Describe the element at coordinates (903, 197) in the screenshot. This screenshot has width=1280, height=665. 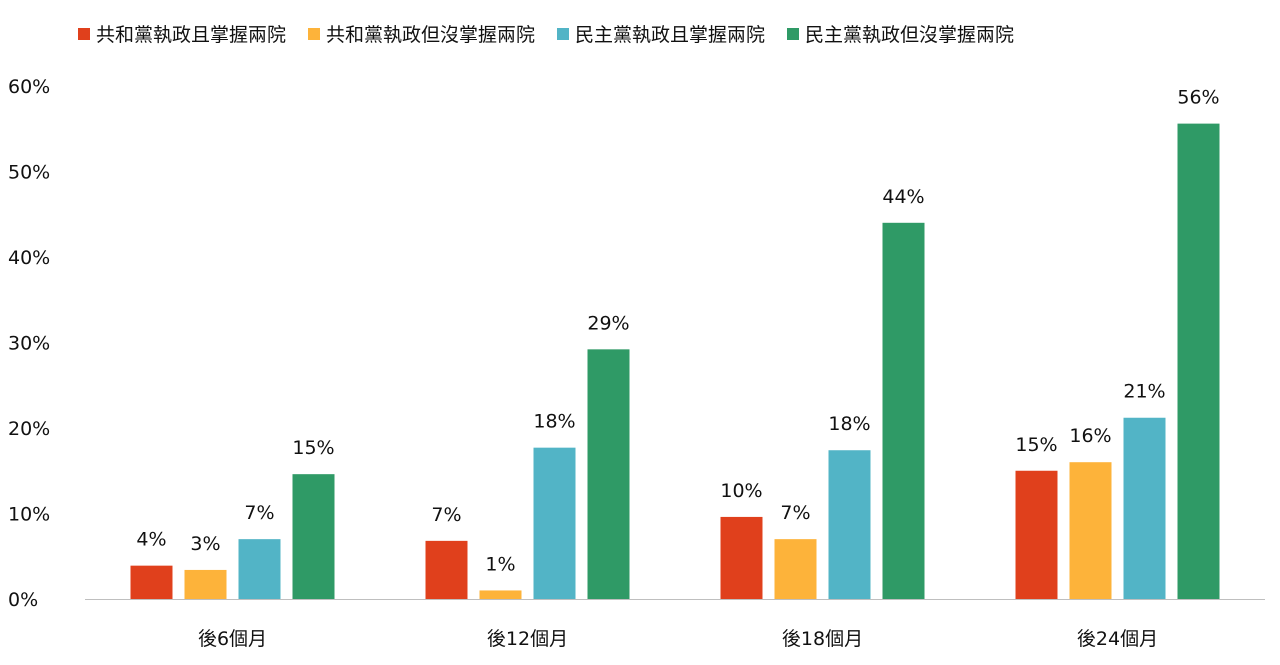
I see `data-label: 44%` at that location.